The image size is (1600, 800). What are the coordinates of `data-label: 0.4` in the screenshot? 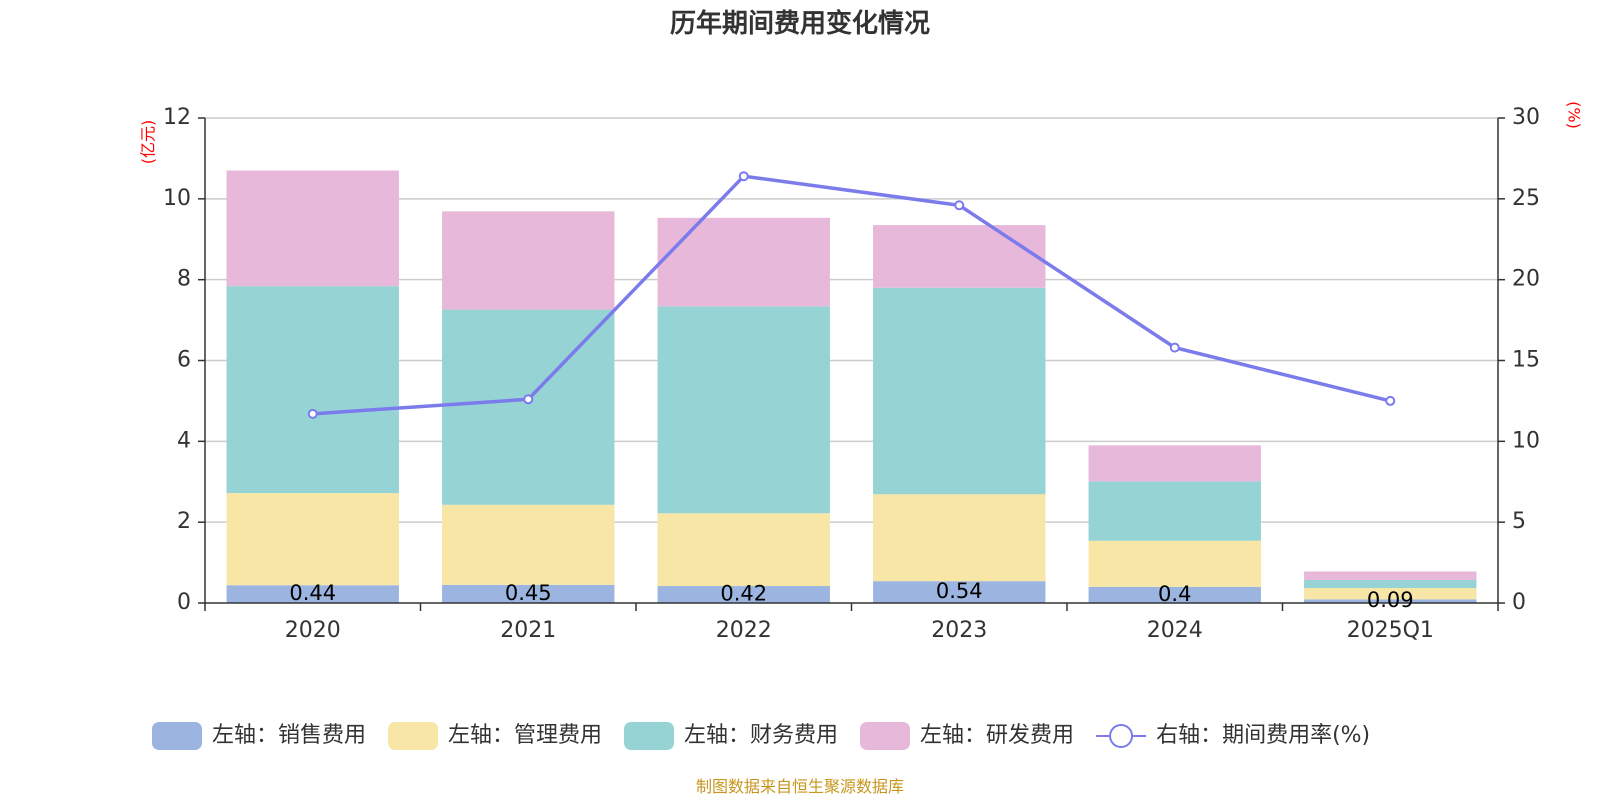 It's located at (1174, 594).